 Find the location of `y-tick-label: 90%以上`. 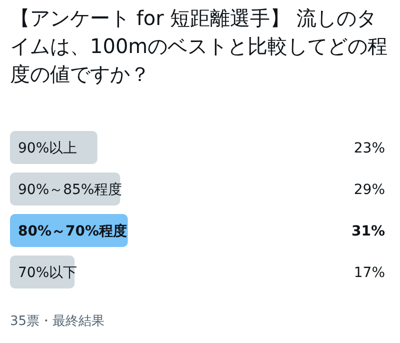

y-tick-label: 90%以上 is located at coordinates (48, 148).